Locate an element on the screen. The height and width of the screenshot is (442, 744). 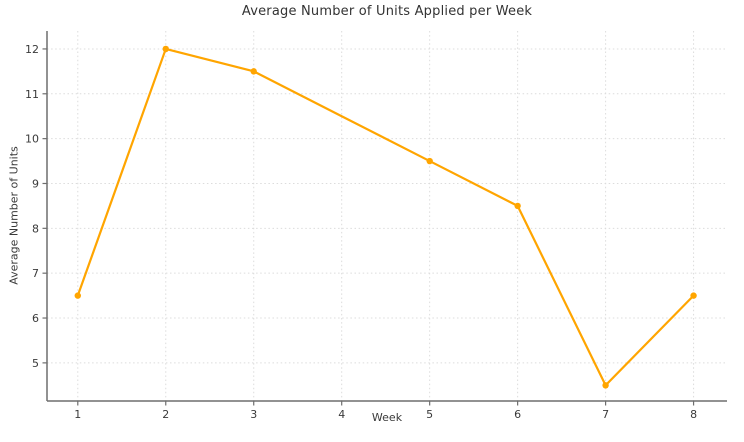
x-axis-label: Week is located at coordinates (387, 417).